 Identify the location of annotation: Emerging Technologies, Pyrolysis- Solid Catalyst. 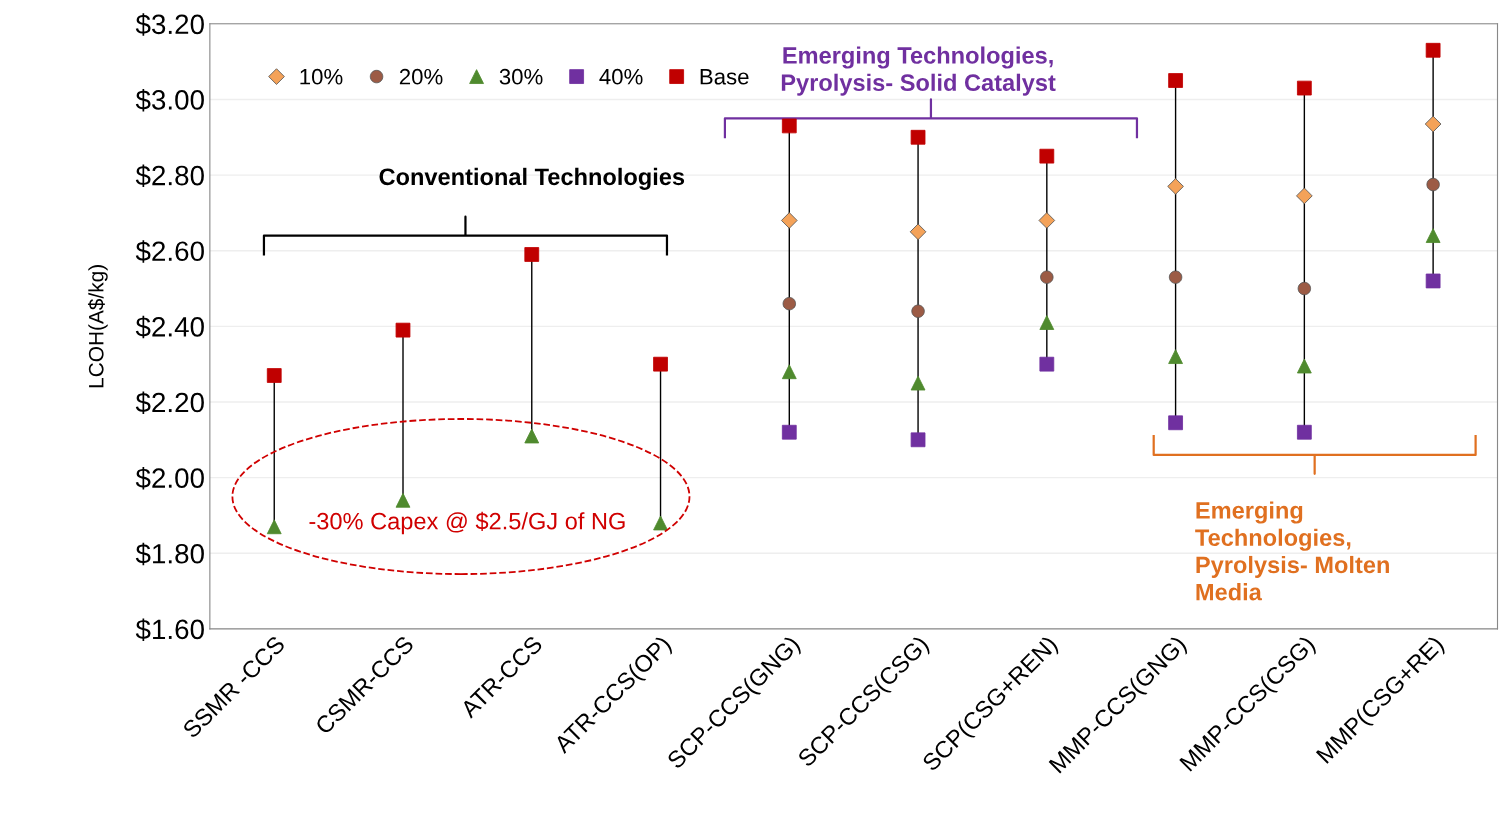
(918, 71).